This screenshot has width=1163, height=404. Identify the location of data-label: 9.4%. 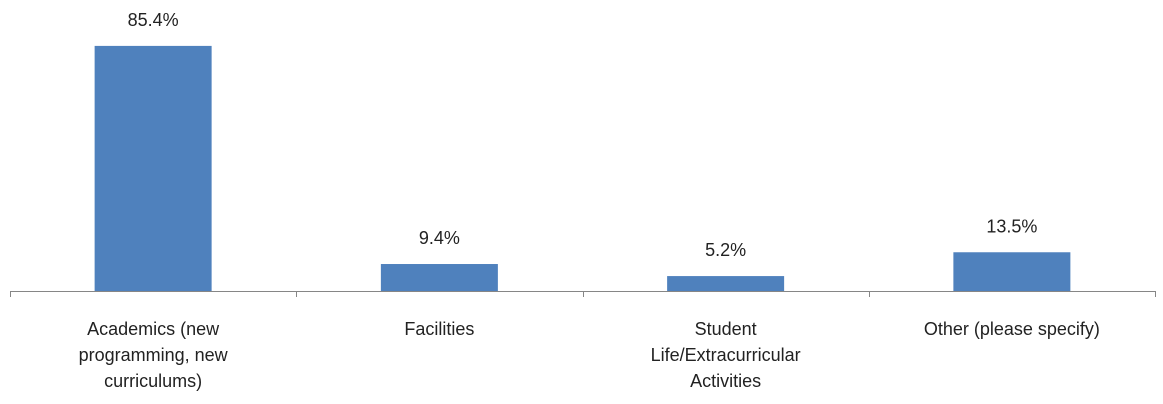
(439, 238).